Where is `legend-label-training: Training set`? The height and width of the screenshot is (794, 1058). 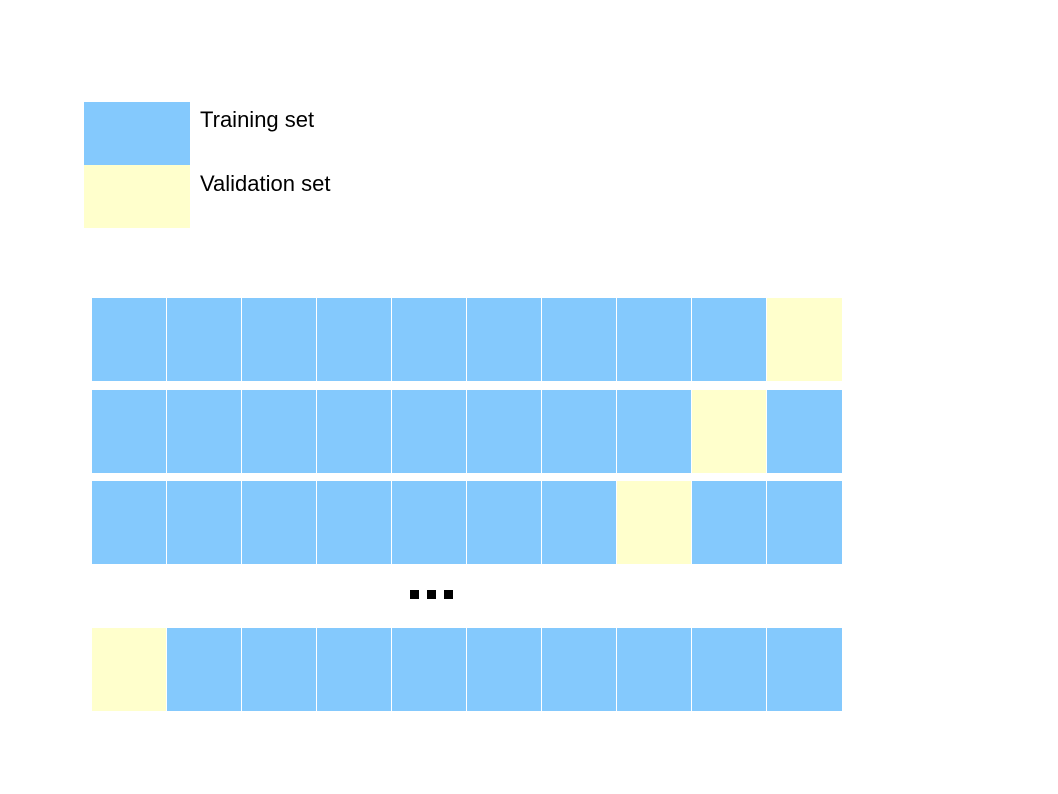
legend-label-training: Training set is located at coordinates (257, 119).